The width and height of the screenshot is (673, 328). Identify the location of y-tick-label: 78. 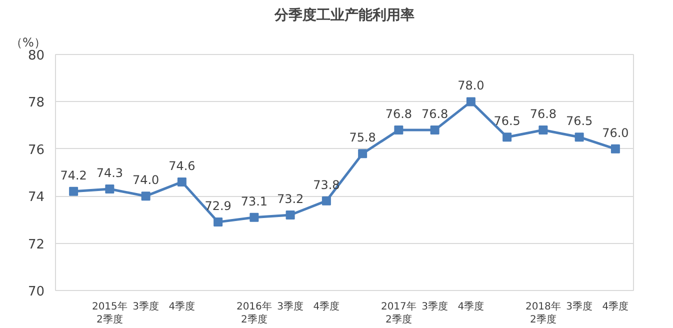
(36, 103).